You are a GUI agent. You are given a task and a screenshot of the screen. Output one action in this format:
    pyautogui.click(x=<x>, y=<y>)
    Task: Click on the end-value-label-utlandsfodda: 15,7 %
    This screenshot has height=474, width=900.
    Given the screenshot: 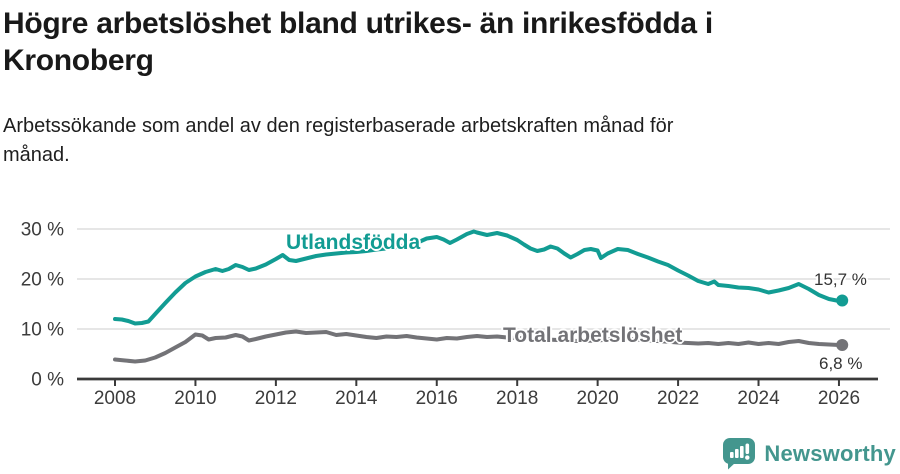 What is the action you would take?
    pyautogui.click(x=840, y=279)
    